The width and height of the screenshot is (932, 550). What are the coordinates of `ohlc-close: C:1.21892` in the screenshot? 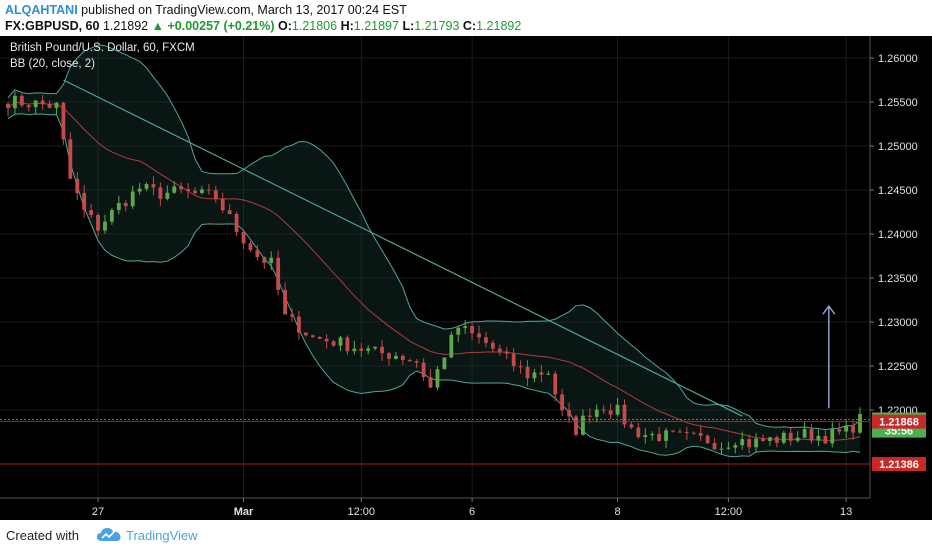 It's located at (492, 26).